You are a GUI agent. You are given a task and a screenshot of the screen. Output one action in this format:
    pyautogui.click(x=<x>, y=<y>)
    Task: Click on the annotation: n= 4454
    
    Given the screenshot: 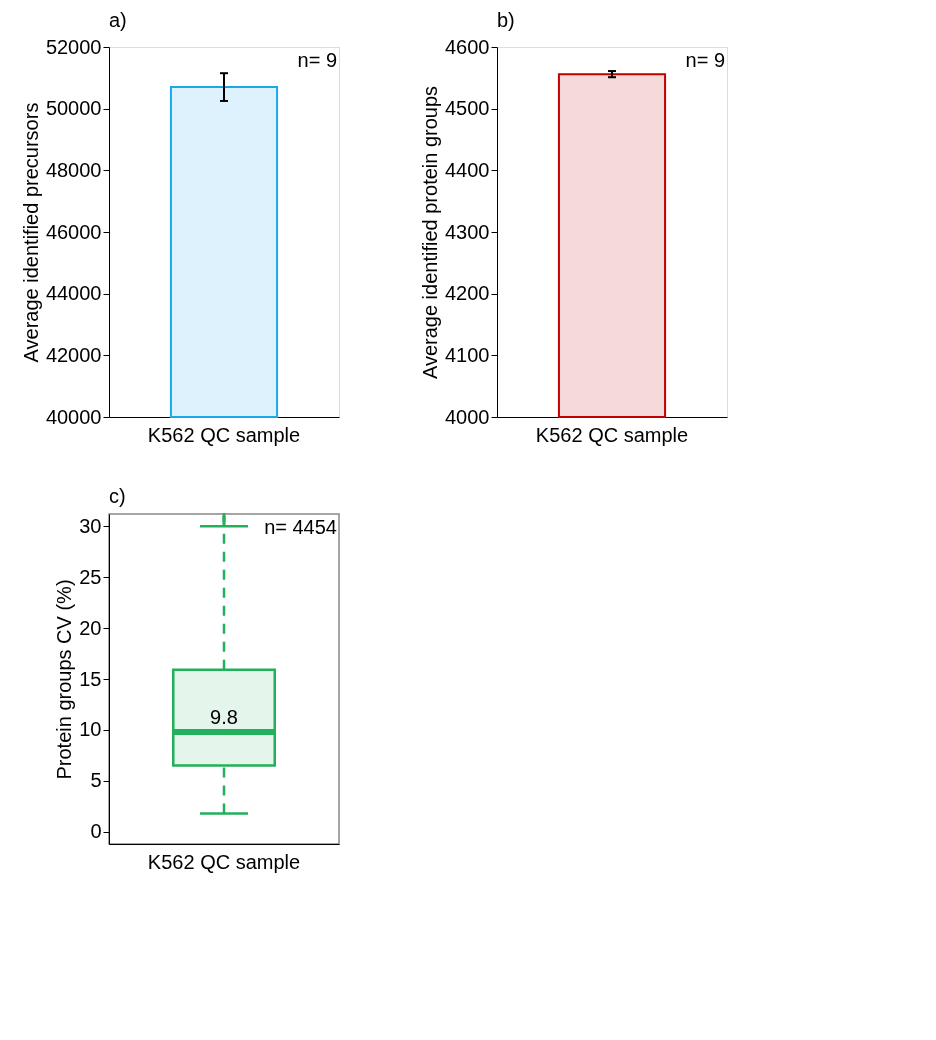 What is the action you would take?
    pyautogui.click(x=300, y=527)
    